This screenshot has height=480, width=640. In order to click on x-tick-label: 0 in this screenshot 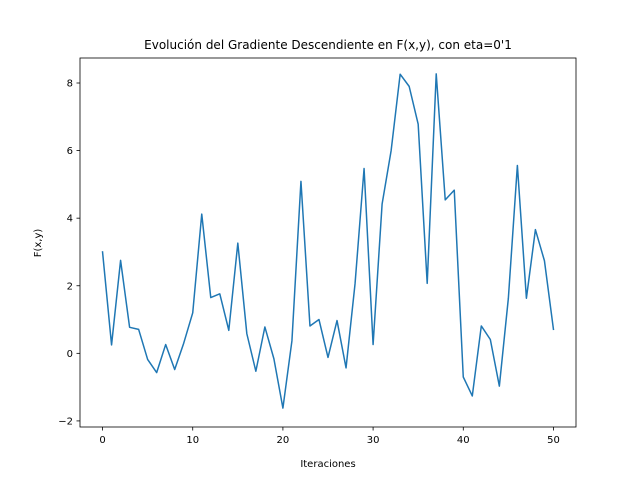, I will do `click(102, 440)`.